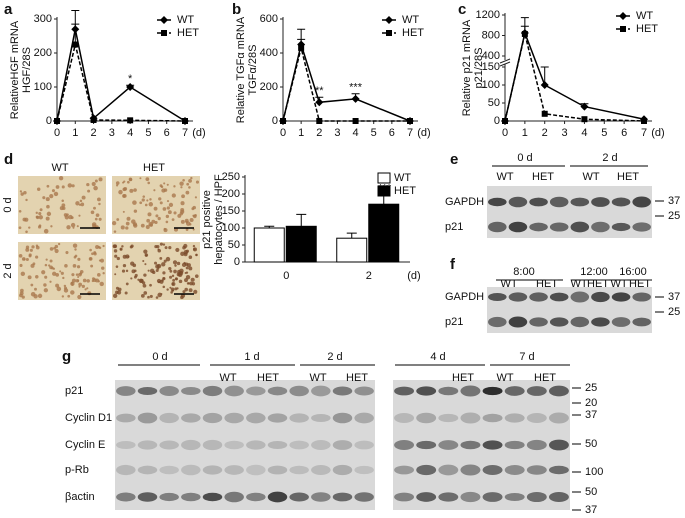 The width and height of the screenshot is (685, 518). I want to click on blot-row-label: p-Rb, so click(77, 470).